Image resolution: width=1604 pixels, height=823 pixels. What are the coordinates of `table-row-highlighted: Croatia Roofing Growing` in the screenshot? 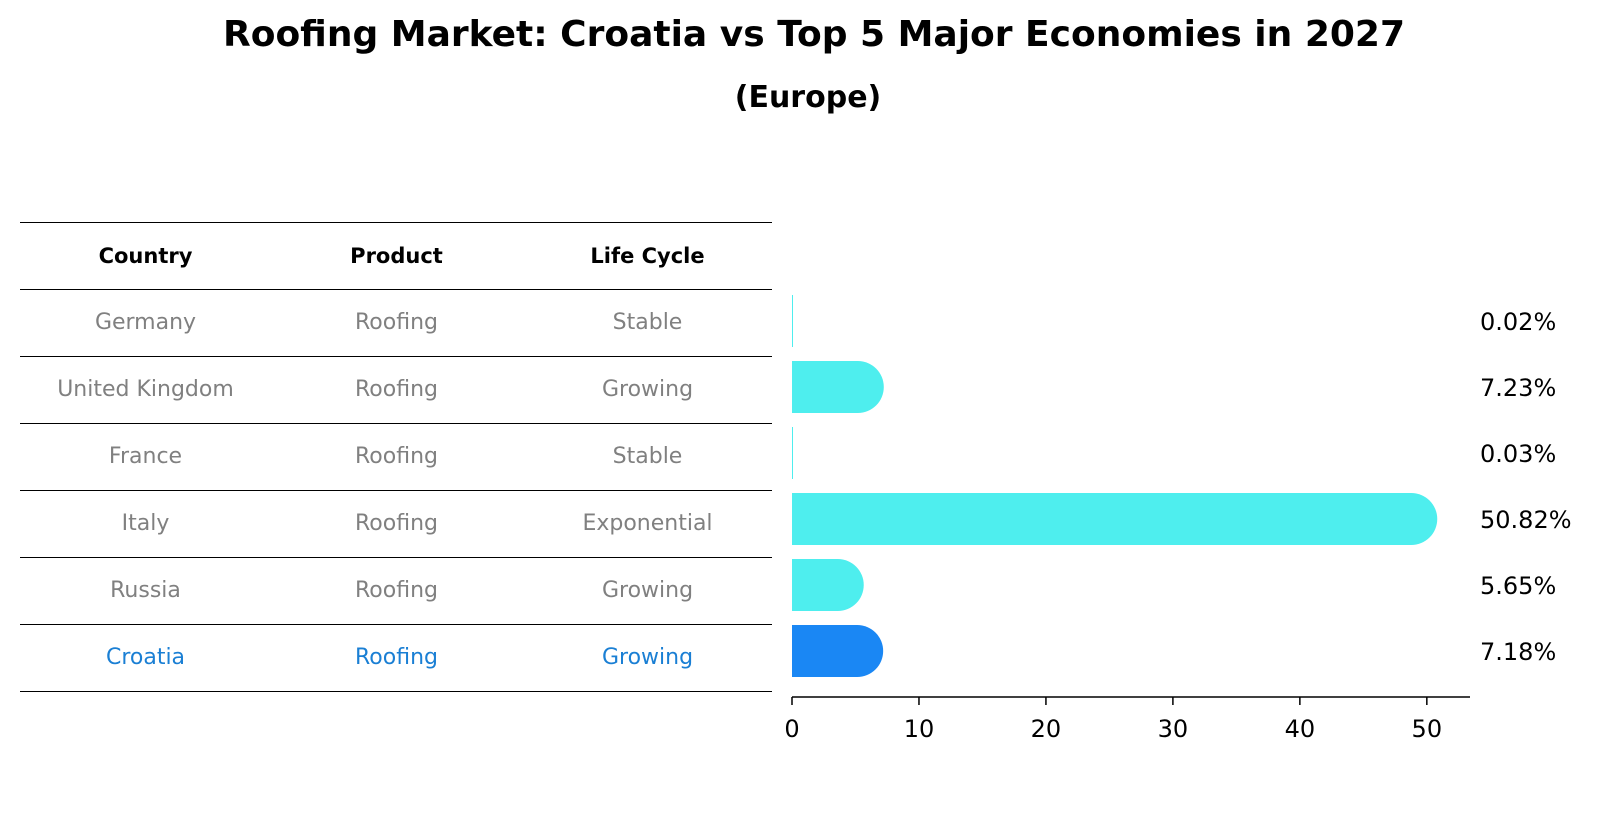 It's located at (396, 658).